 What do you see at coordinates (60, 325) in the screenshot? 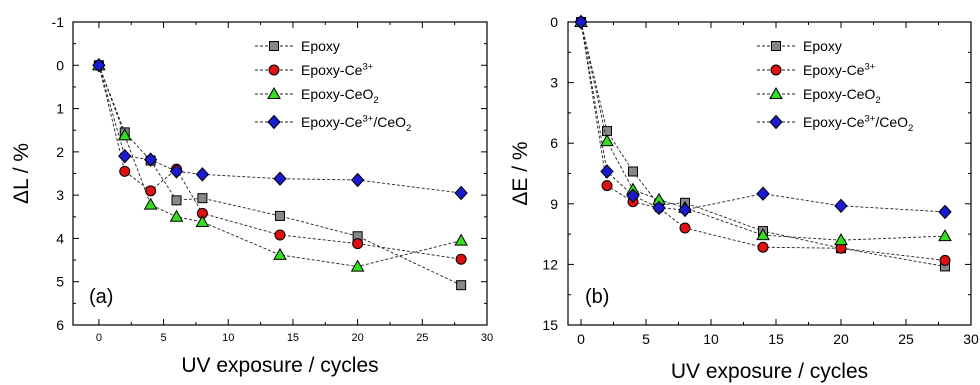
I see `y-tick-label: 6` at bounding box center [60, 325].